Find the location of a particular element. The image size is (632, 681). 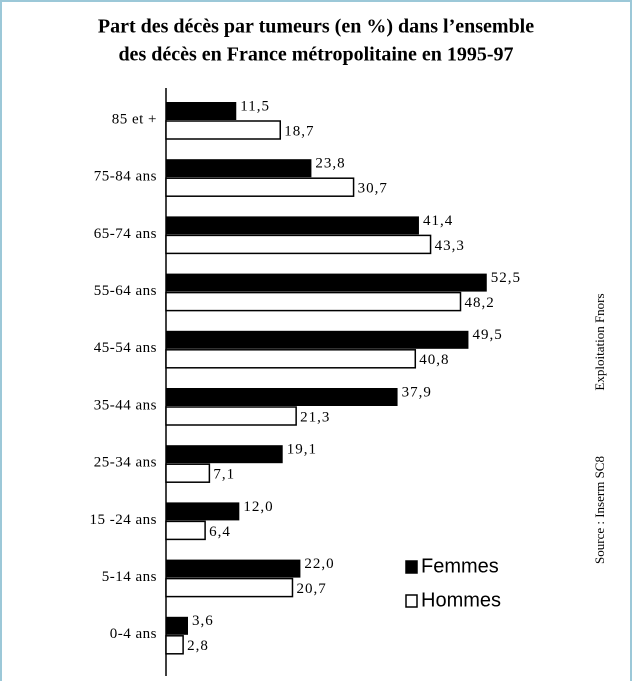

value-label: 37,9 is located at coordinates (417, 392).